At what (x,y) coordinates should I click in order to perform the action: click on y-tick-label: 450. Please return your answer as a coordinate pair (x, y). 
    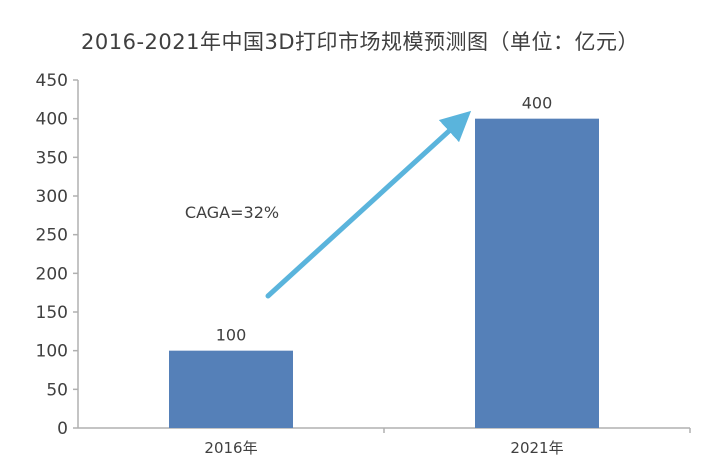
    Looking at the image, I should click on (52, 81).